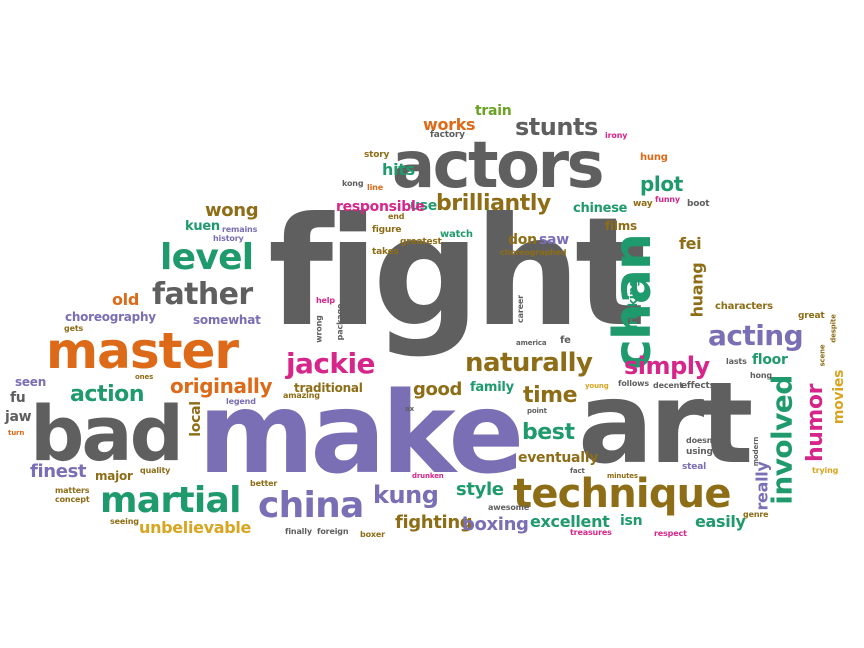  What do you see at coordinates (556, 127) in the screenshot?
I see `word-stunts: stunts` at bounding box center [556, 127].